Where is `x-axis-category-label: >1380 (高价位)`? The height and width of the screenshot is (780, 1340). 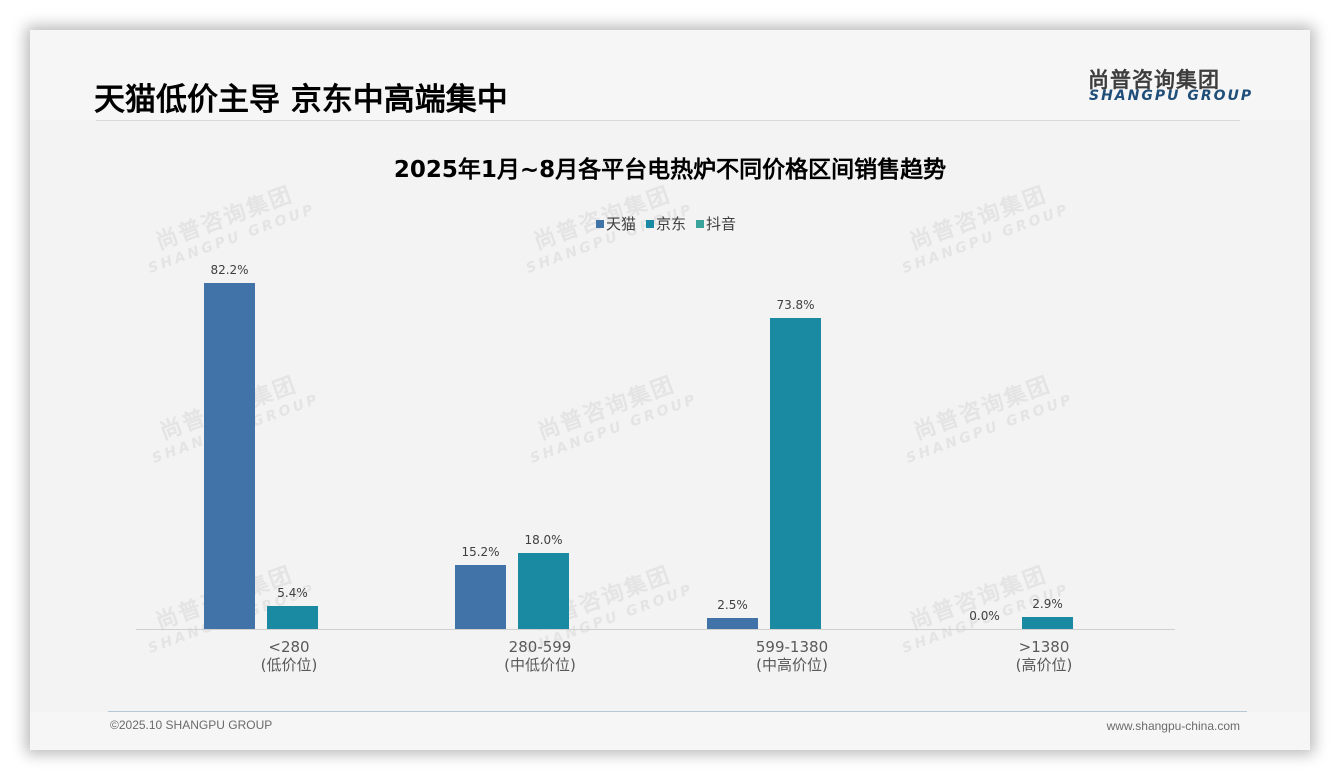 x-axis-category-label: >1380 (高价位) is located at coordinates (1044, 656).